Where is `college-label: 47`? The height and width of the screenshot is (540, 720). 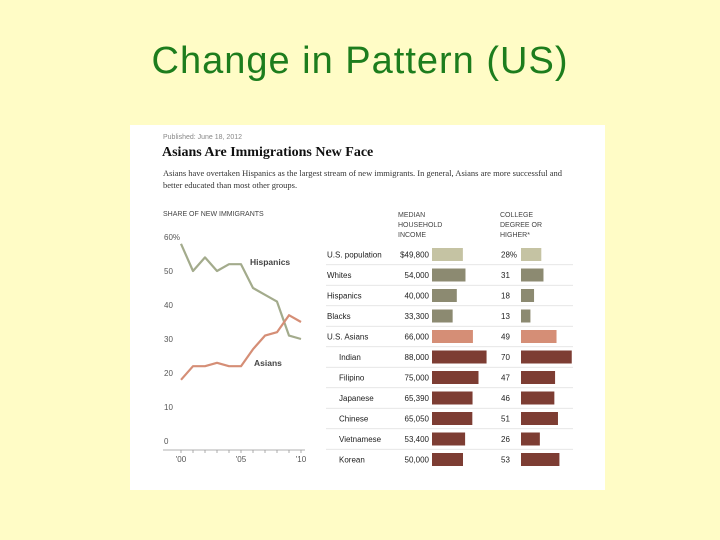 college-label: 47 is located at coordinates (505, 378).